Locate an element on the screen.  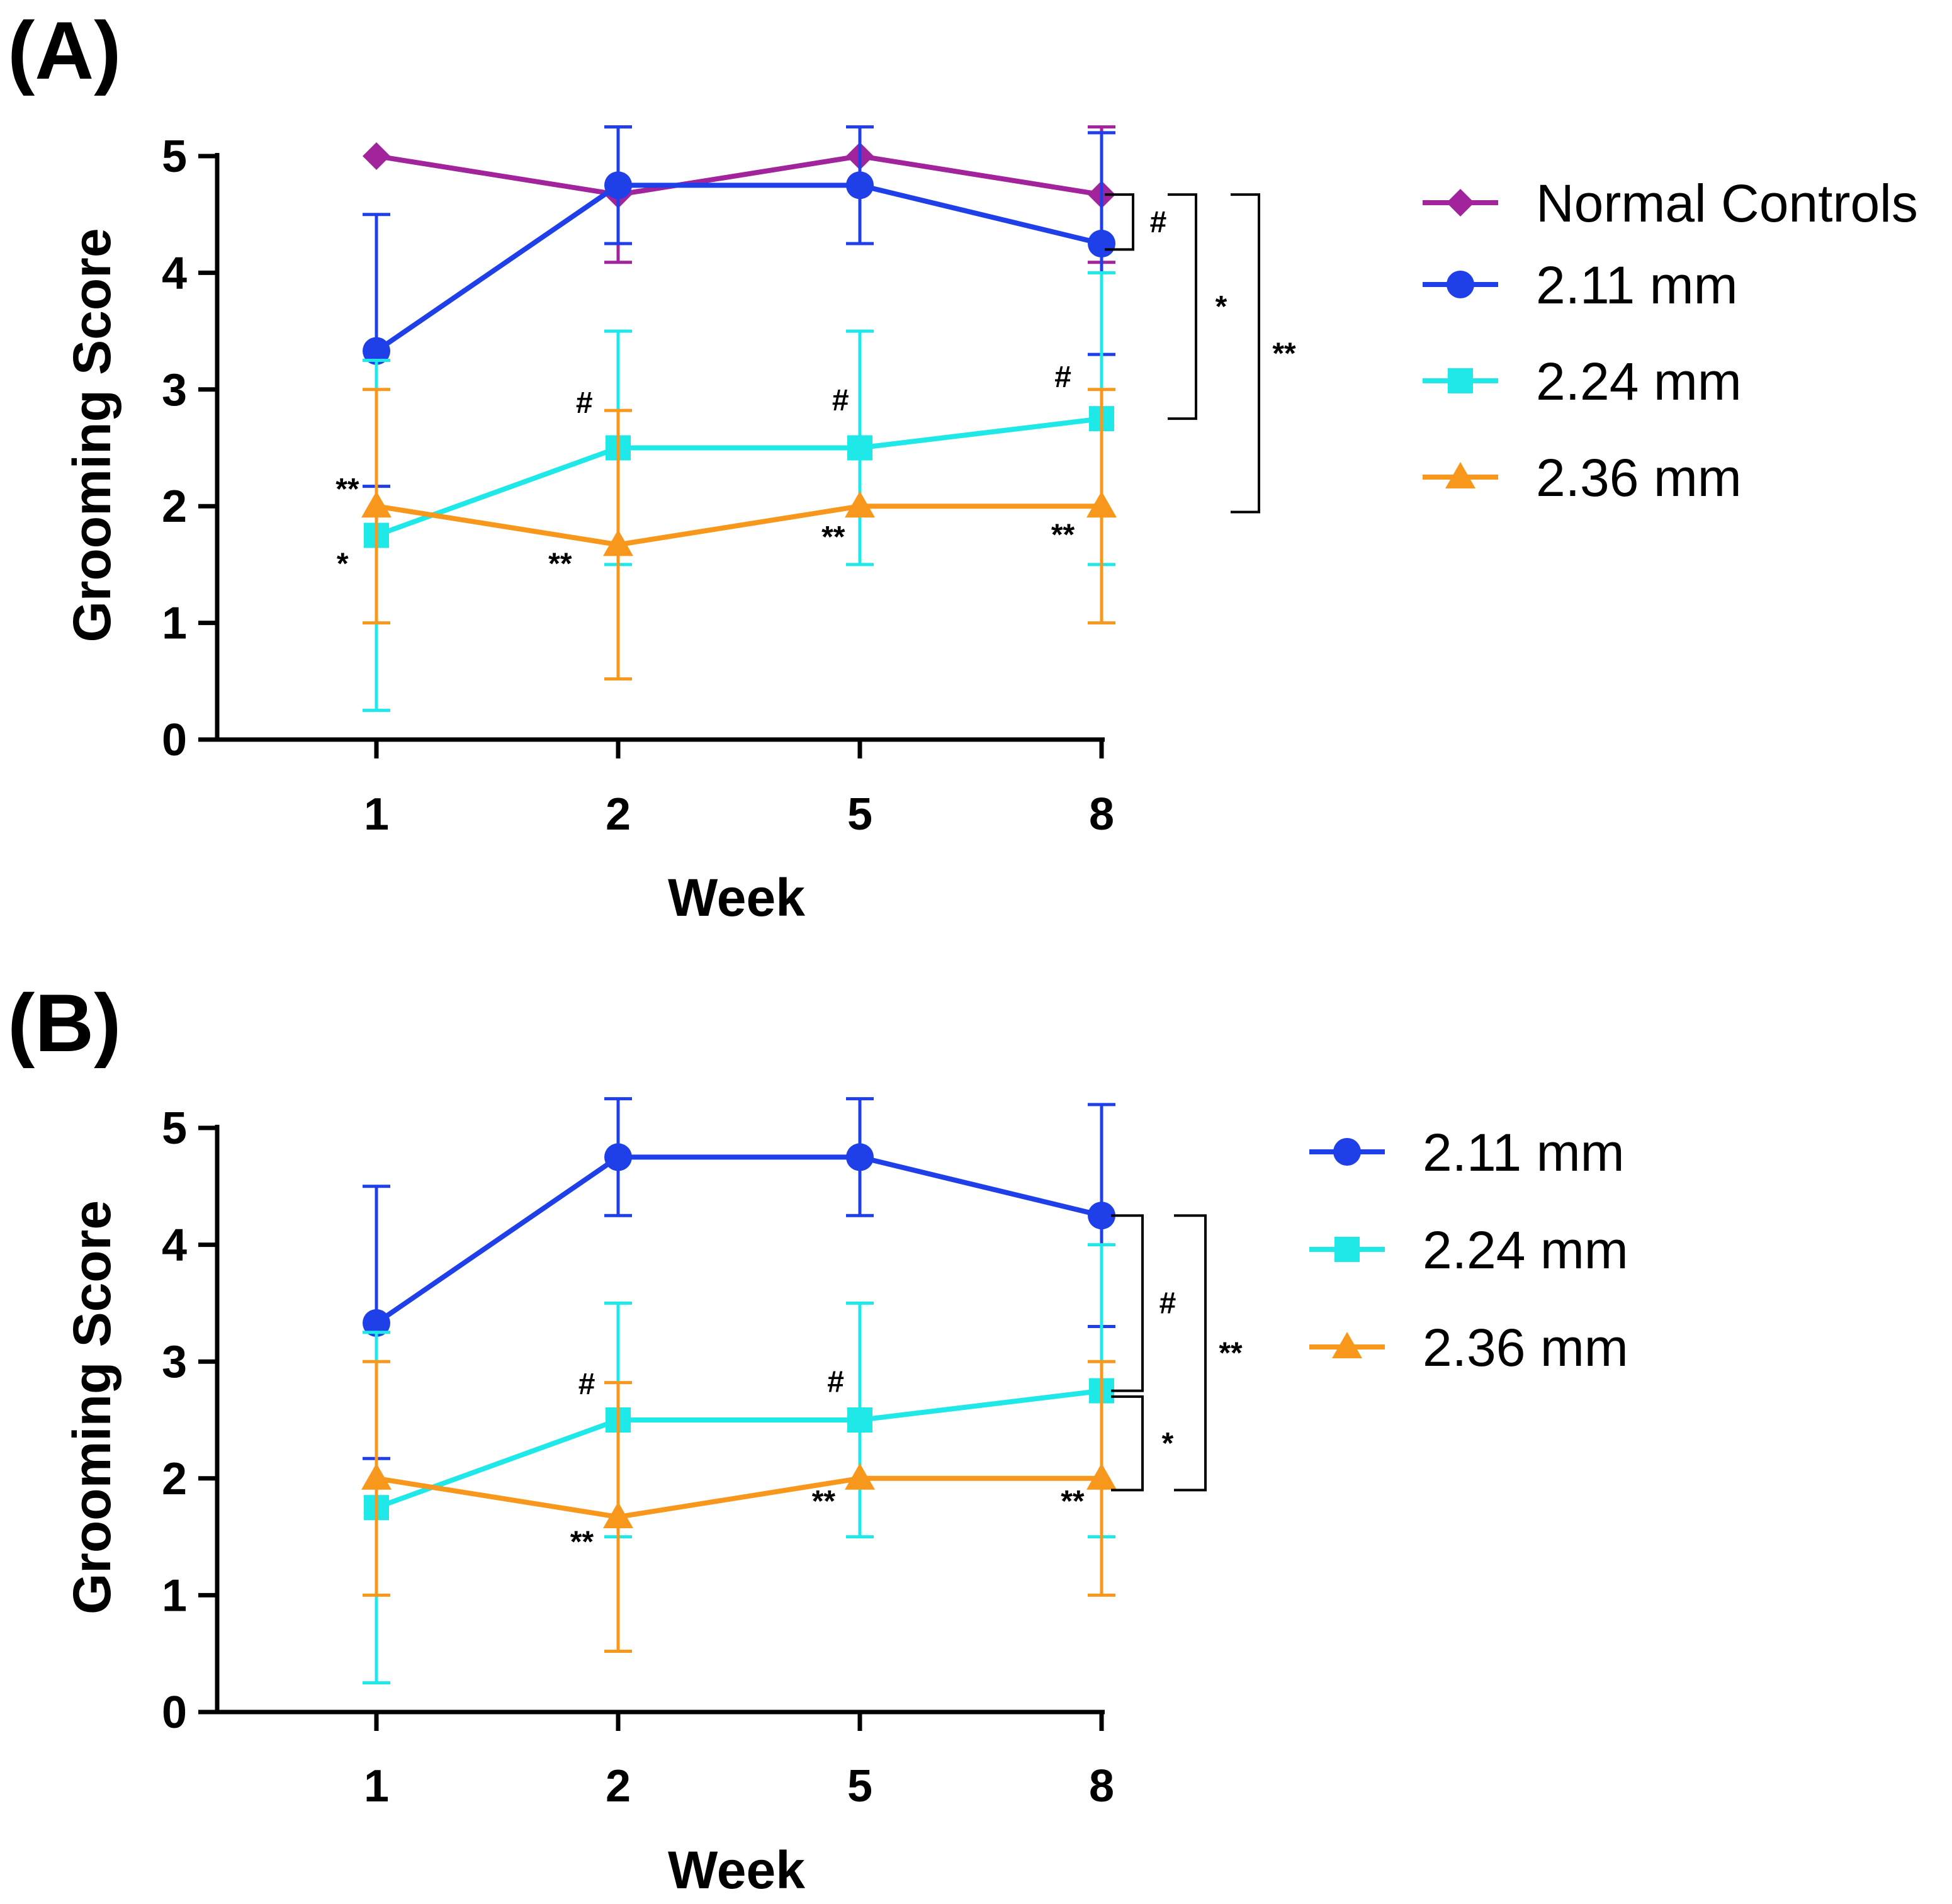
significance-bracket: # is located at coordinates (1143, 1303).